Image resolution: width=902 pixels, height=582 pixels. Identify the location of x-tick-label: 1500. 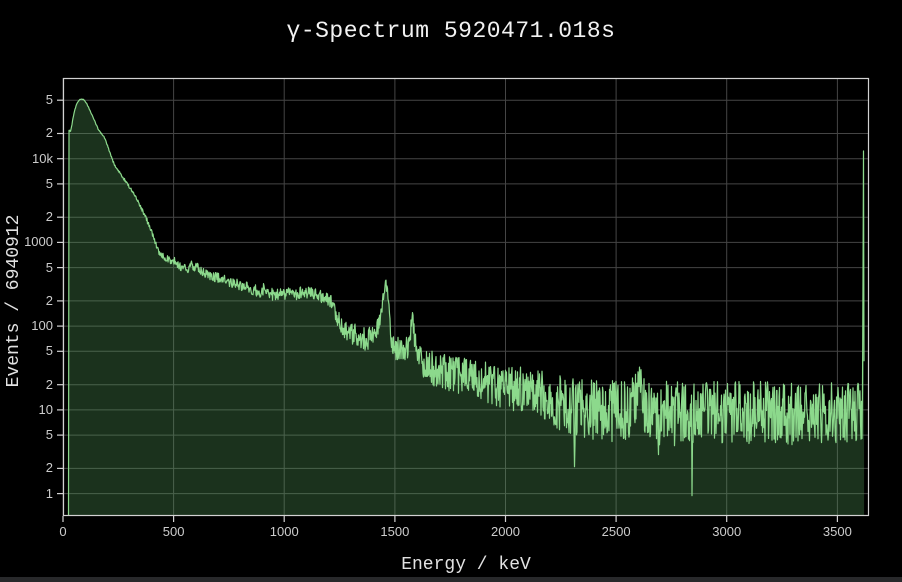
(395, 531).